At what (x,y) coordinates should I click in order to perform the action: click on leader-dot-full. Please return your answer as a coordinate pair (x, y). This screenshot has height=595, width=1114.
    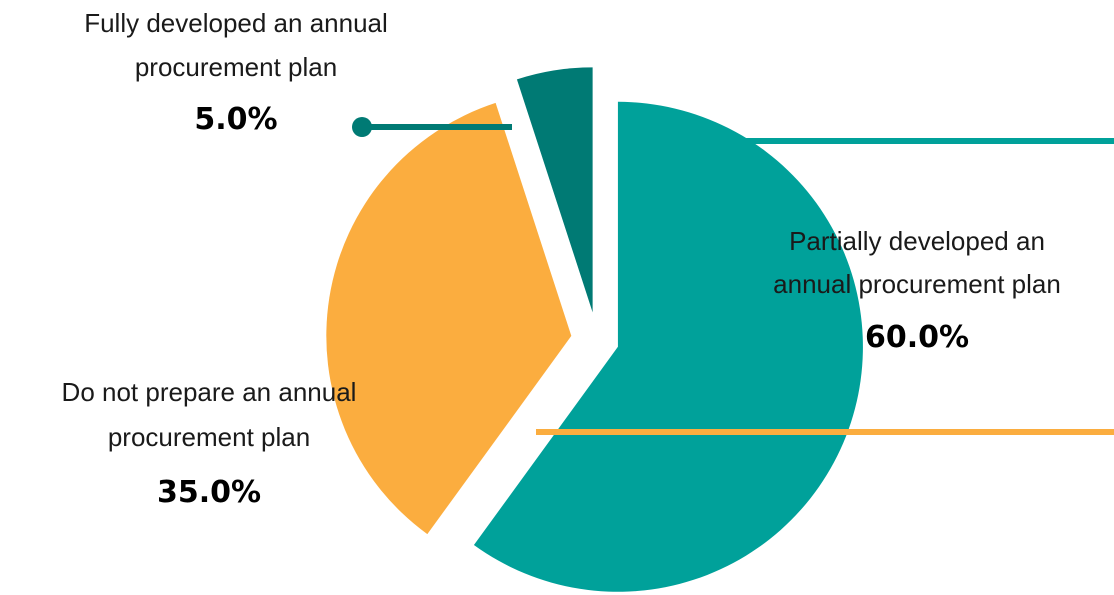
    Looking at the image, I should click on (362, 127).